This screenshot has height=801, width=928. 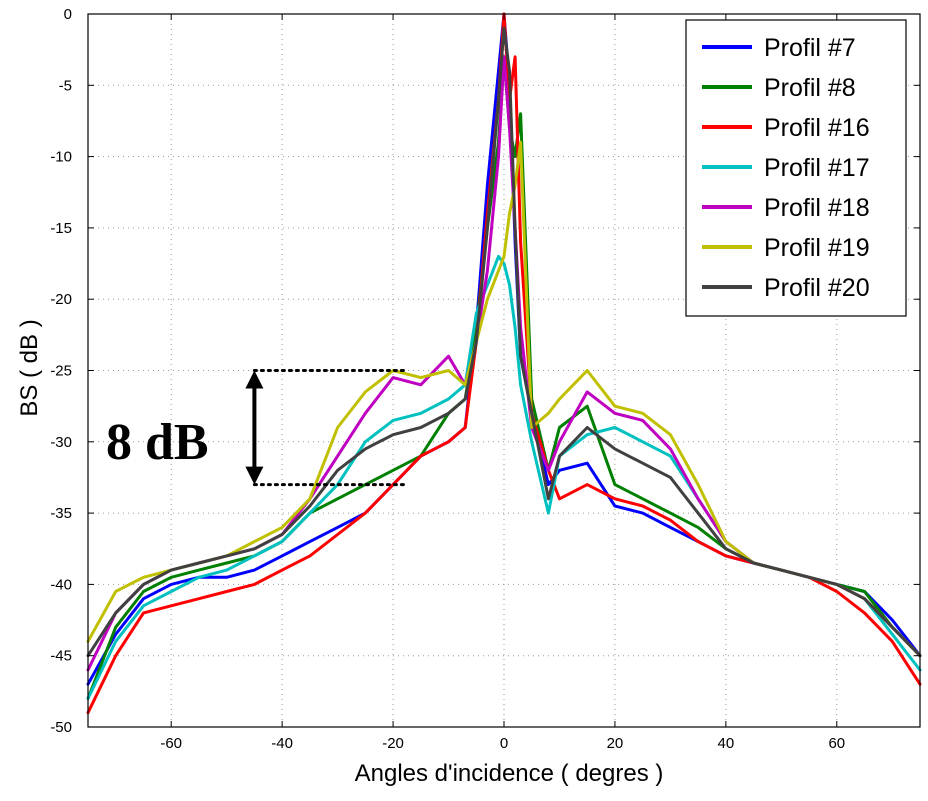 I want to click on legend-label-4: Profil #17, so click(x=817, y=168).